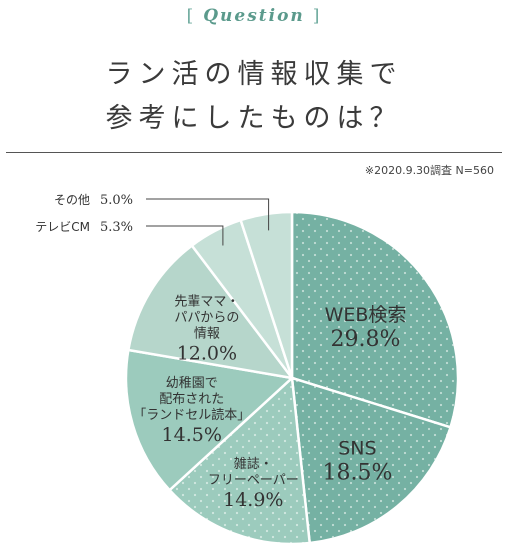 The image size is (508, 556). I want to click on slice-value-label: 29.8%, so click(366, 339).